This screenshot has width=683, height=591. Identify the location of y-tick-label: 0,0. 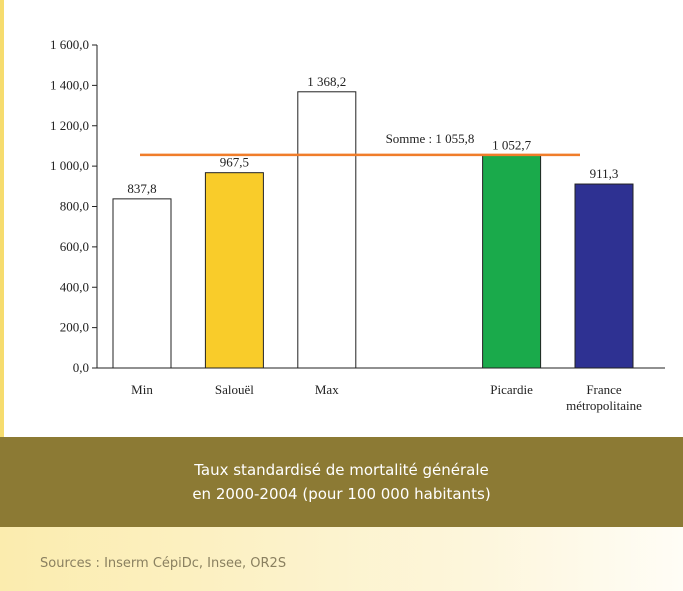
(81, 367).